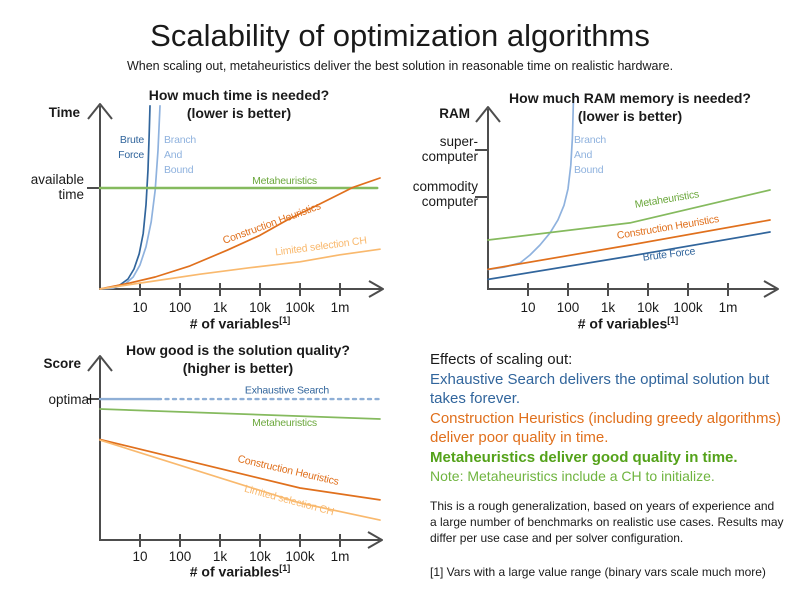  I want to click on y-axis-annotation-super-computer: super-computer, so click(449, 149).